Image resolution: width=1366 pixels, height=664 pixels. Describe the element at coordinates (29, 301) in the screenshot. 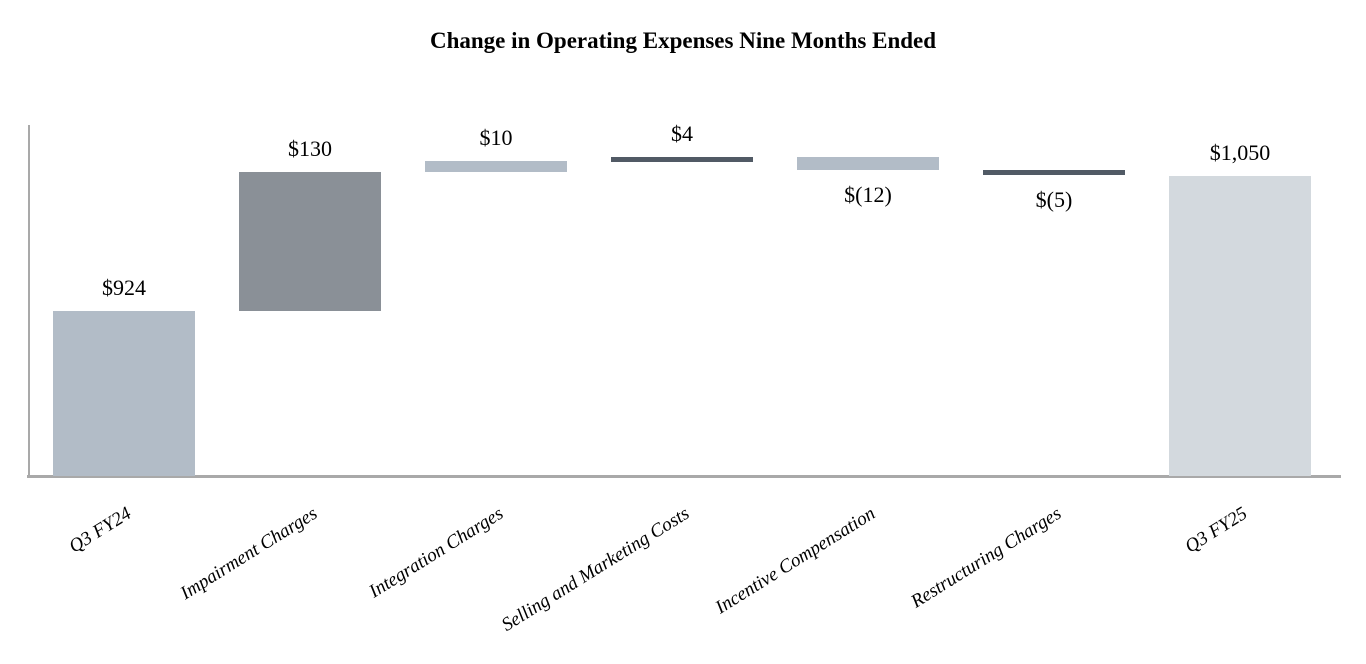

I see `y-axis-line` at that location.